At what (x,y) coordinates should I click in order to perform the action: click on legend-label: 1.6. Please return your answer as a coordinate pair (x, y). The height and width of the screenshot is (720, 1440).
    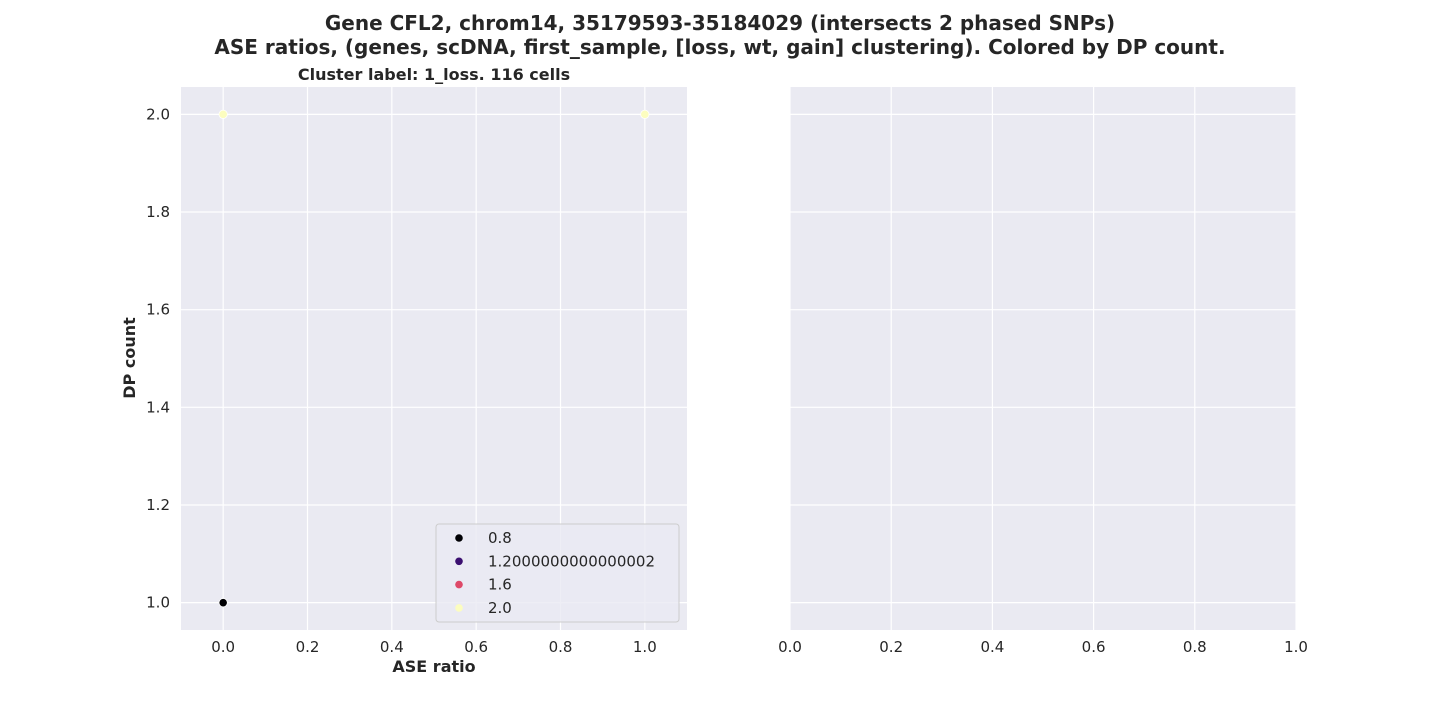
    Looking at the image, I should click on (500, 585).